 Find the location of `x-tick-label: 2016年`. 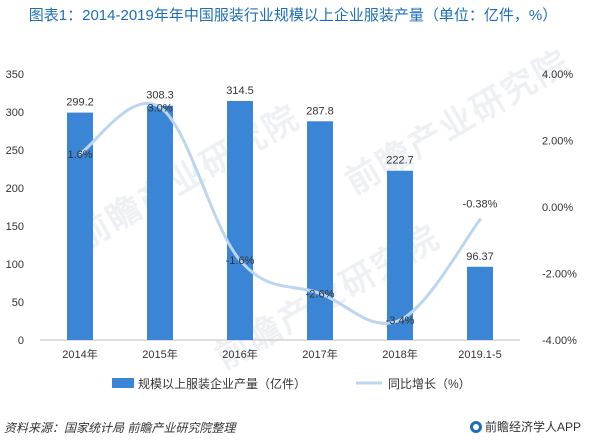

x-tick-label: 2016年 is located at coordinates (239, 354).